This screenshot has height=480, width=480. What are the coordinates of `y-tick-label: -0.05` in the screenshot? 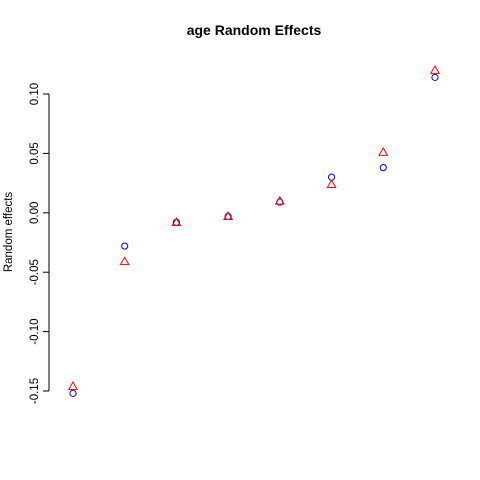 It's located at (35, 272).